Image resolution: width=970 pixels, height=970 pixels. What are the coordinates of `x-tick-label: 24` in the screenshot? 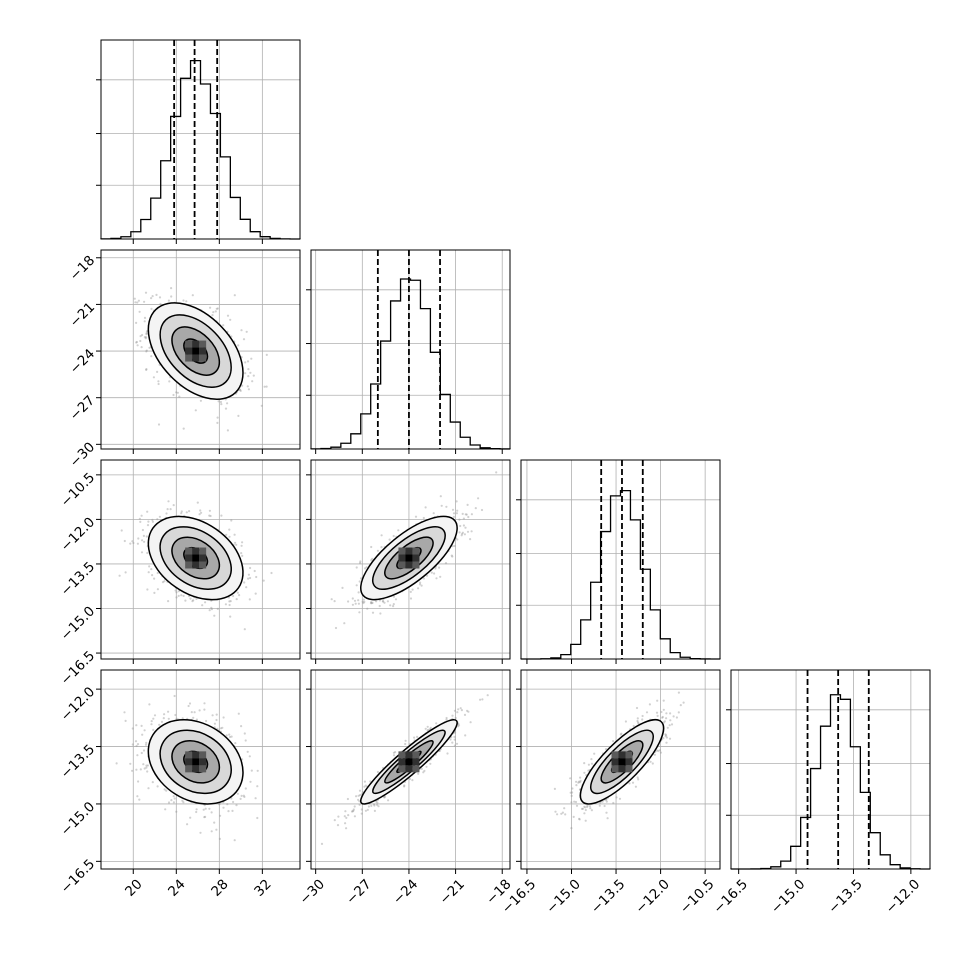 It's located at (176, 887).